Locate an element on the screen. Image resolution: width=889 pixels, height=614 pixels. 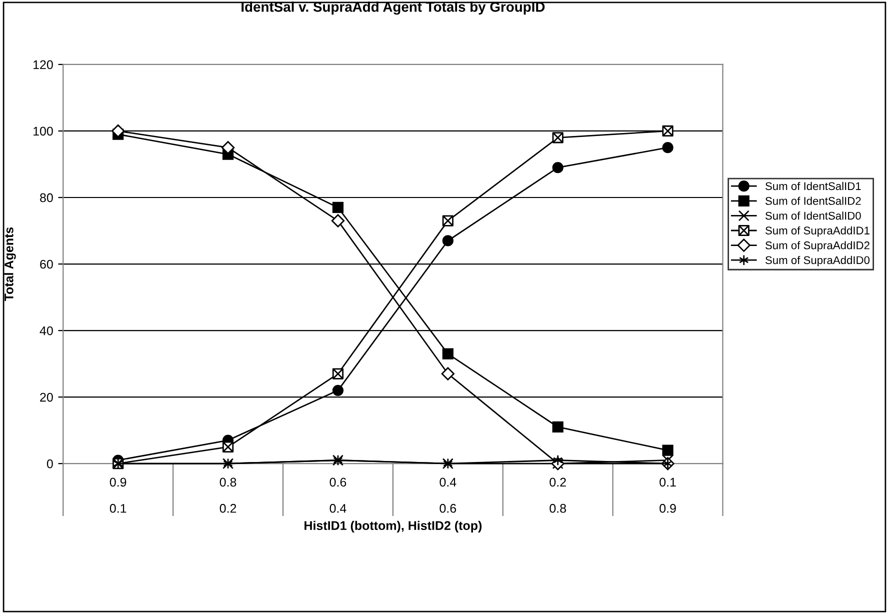
category-label: 0.1 0.9 is located at coordinates (668, 495).